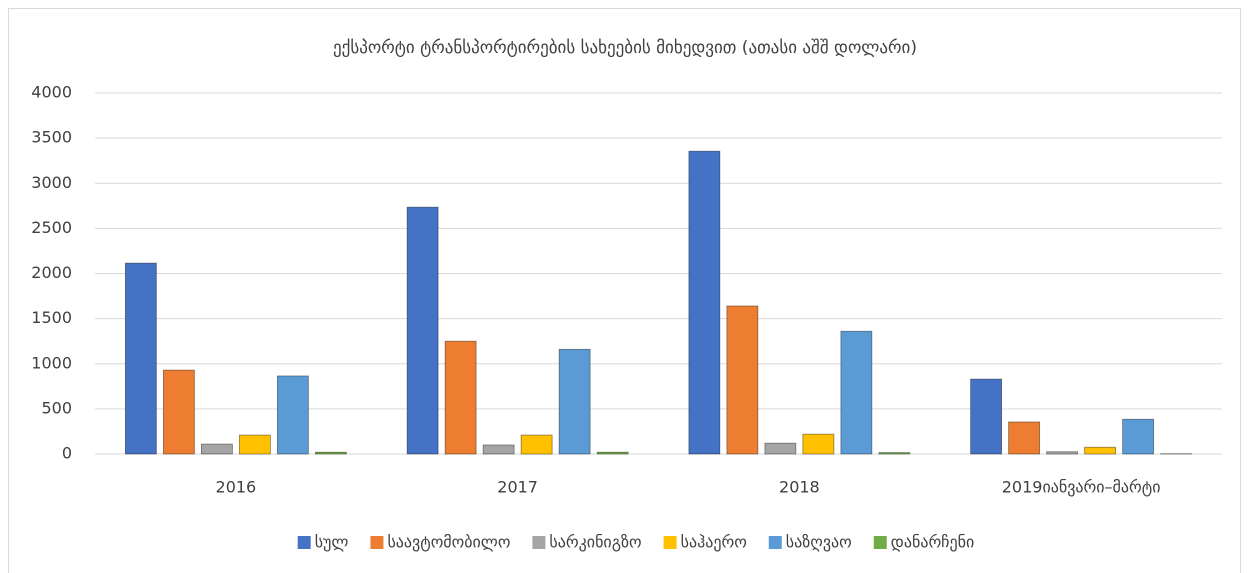 This screenshot has height=573, width=1252. What do you see at coordinates (799, 487) in the screenshot?
I see `x-tick-label: 2018` at bounding box center [799, 487].